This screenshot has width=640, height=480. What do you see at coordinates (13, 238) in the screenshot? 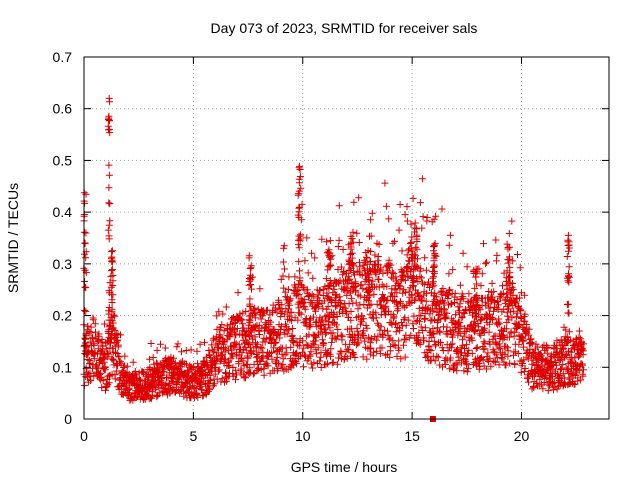
I see `y-axis-label: SRMTID / TECUs` at bounding box center [13, 238].